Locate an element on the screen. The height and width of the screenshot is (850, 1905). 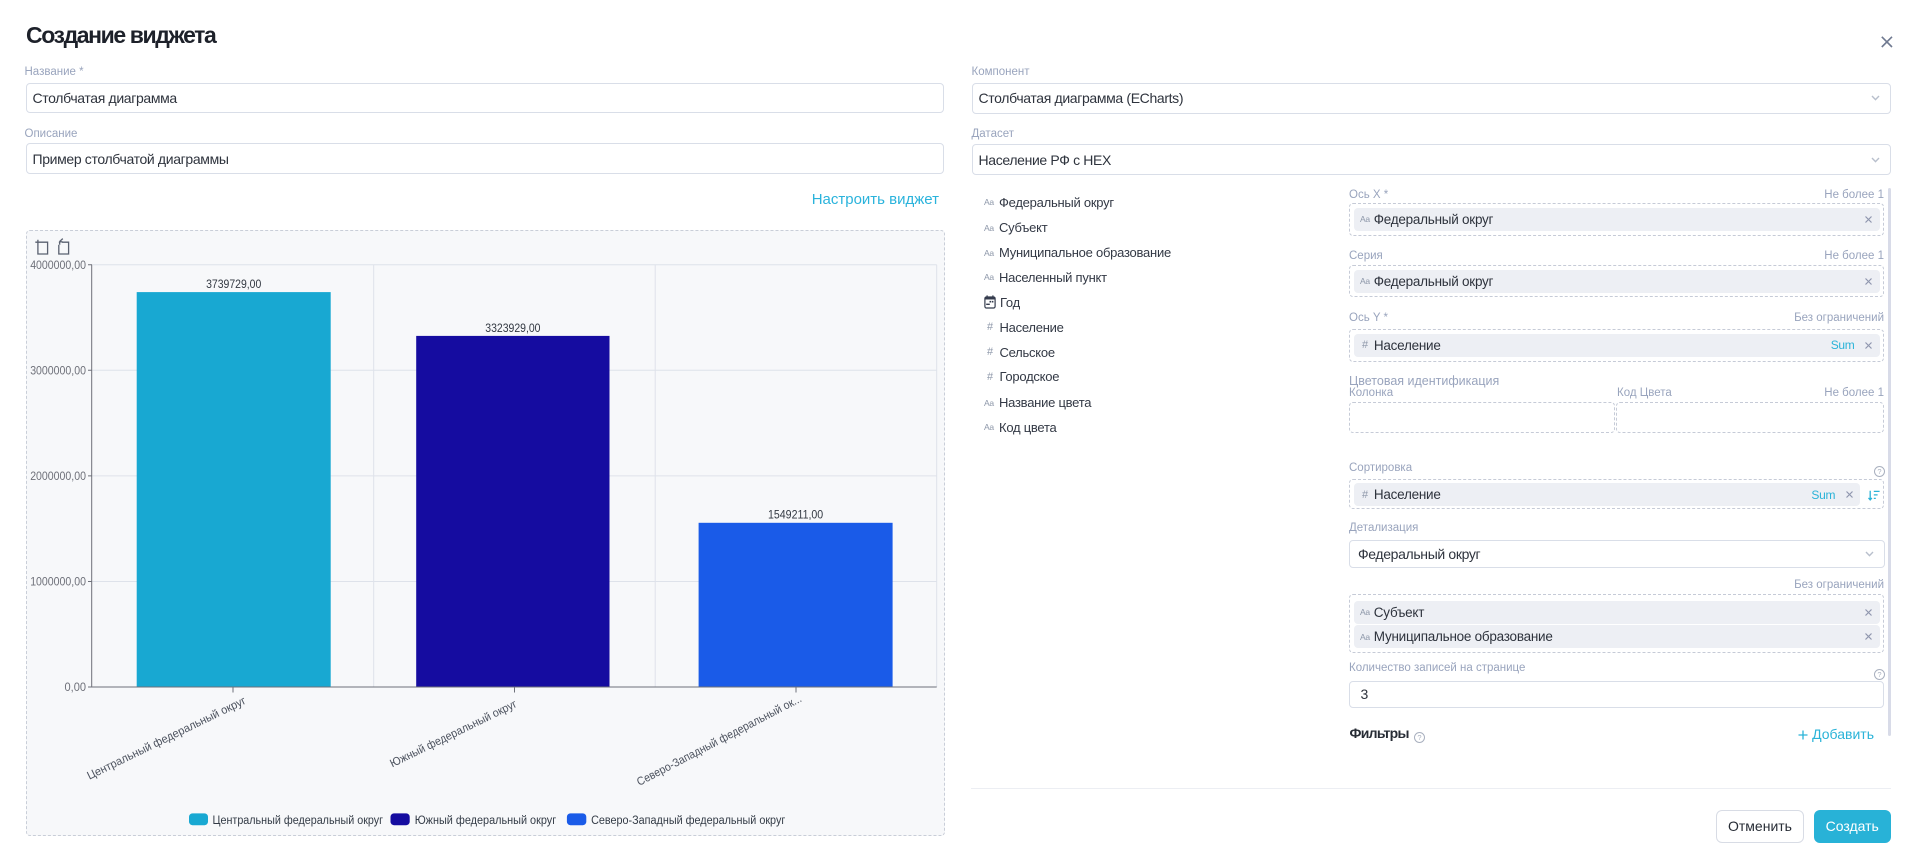
svg-text: 2000000,00 is located at coordinates (58, 477).